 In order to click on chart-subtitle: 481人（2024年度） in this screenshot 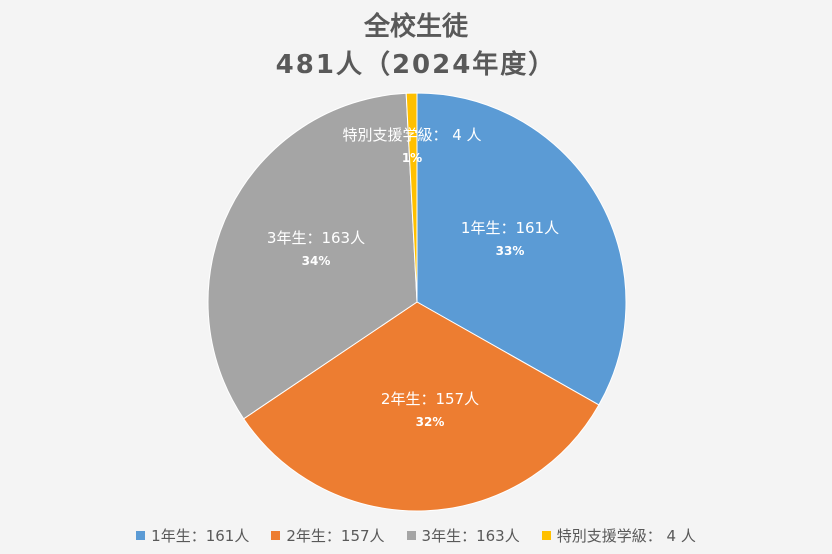, I will do `click(416, 65)`.